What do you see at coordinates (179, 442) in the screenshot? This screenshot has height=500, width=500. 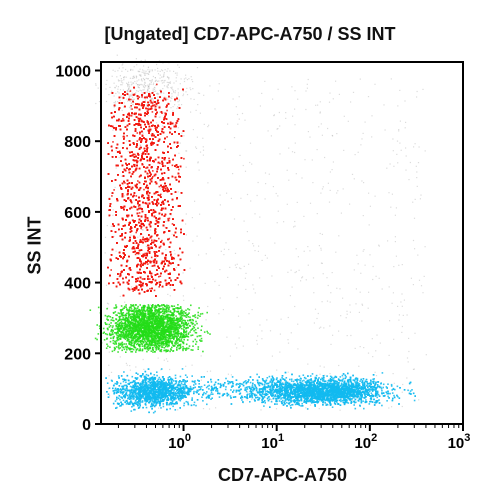 I see `x-tick-label: 10⁰` at bounding box center [179, 442].